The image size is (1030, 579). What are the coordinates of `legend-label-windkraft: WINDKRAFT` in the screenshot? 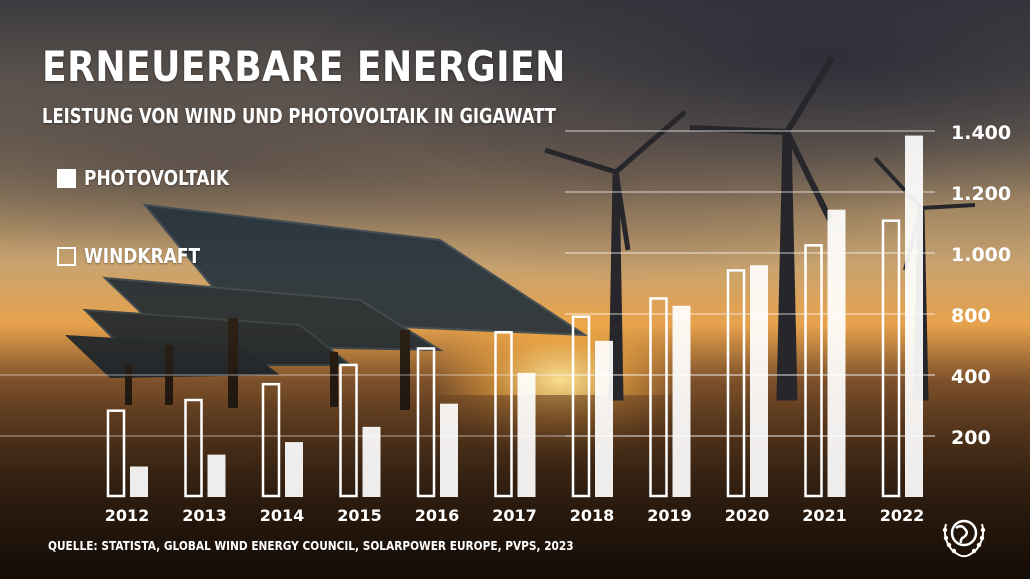 It's located at (142, 256).